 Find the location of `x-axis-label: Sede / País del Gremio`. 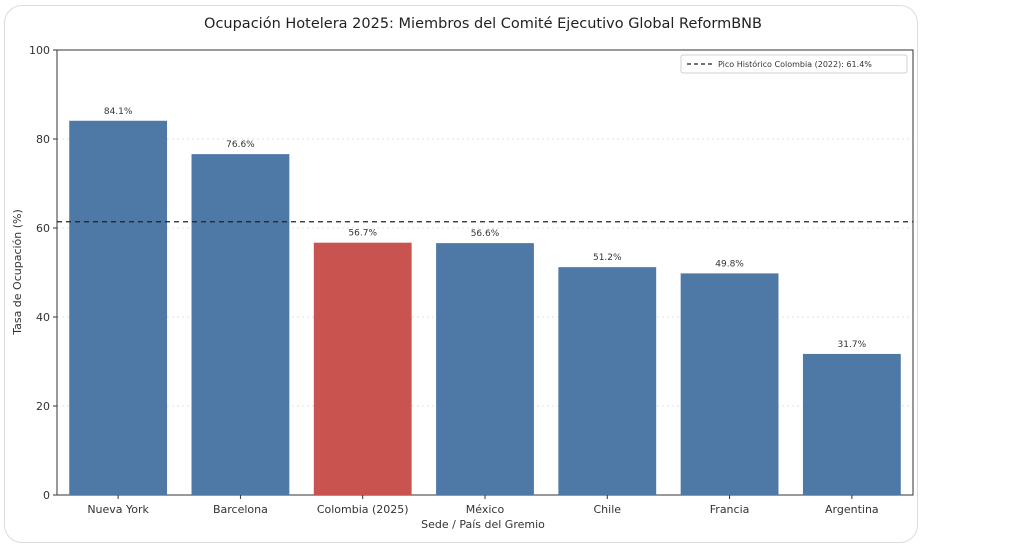

x-axis-label: Sede / País del Gremio is located at coordinates (483, 524).